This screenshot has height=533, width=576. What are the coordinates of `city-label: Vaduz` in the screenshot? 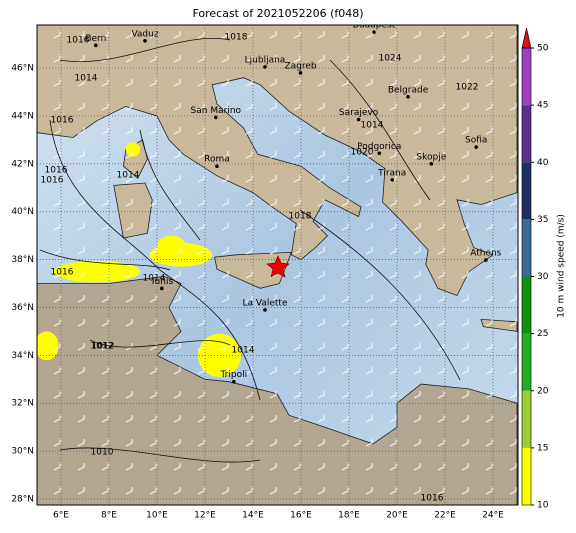 It's located at (144, 34).